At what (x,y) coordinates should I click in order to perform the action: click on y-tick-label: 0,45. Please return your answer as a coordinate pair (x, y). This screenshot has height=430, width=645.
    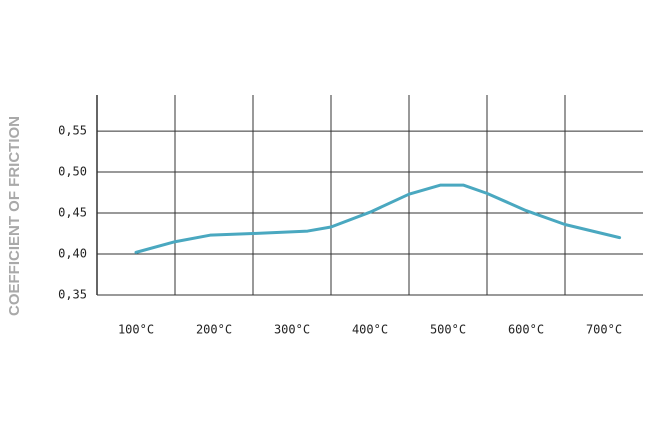
    Looking at the image, I should click on (72, 213).